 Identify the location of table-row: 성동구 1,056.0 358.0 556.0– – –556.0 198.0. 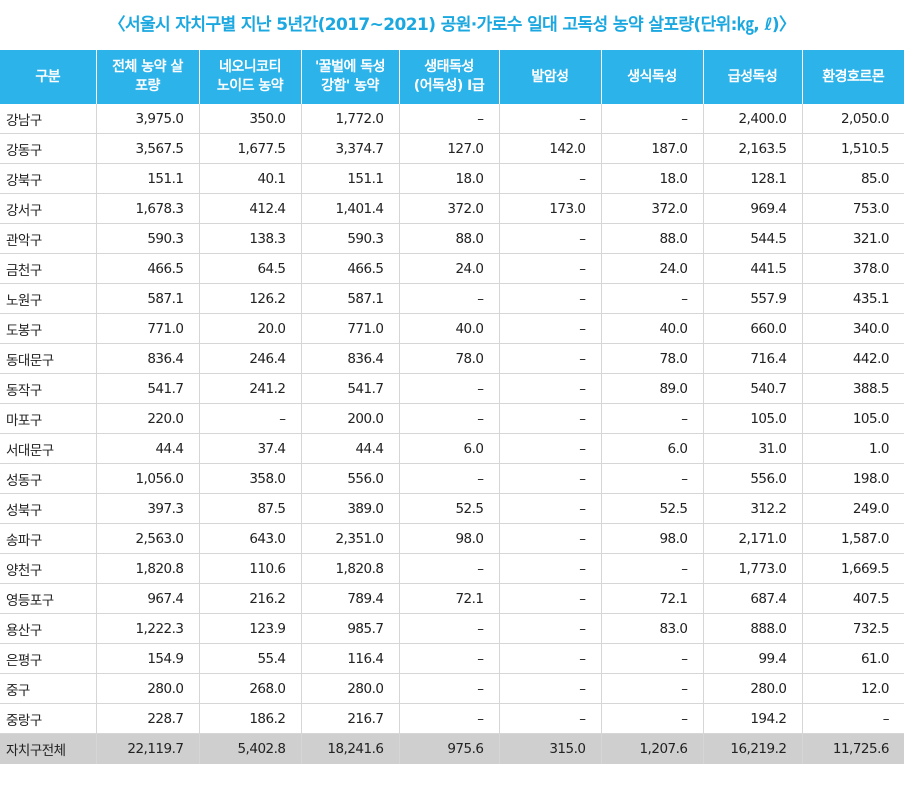
(452, 478).